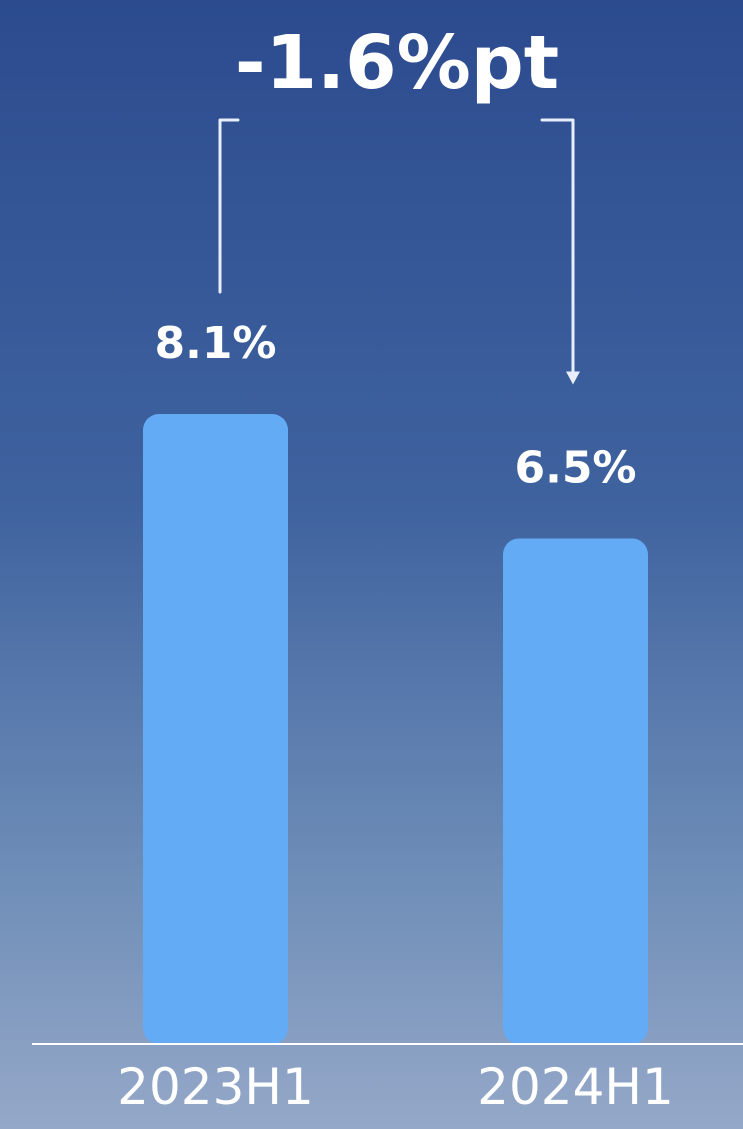 Image resolution: width=743 pixels, height=1129 pixels. What do you see at coordinates (215, 343) in the screenshot?
I see `value-label-2023h1: 8.1%` at bounding box center [215, 343].